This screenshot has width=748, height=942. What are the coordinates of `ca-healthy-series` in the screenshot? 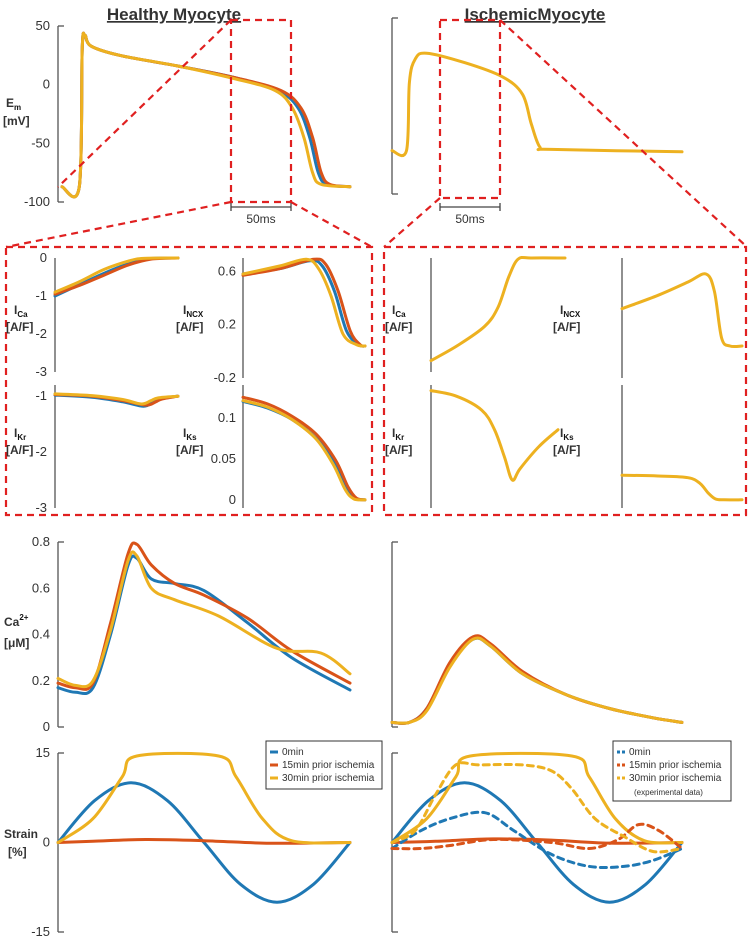 It's located at (204, 618).